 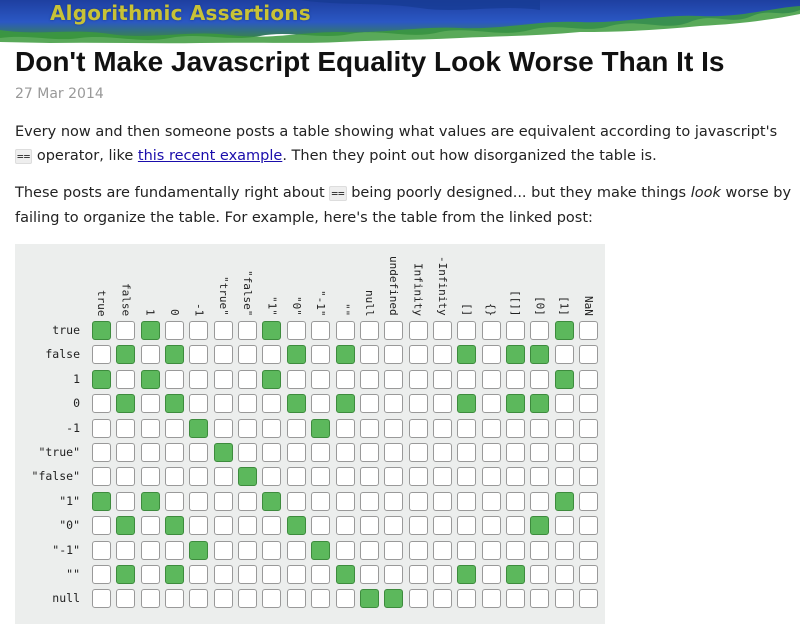 I want to click on row-header: "false", so click(x=55, y=476).